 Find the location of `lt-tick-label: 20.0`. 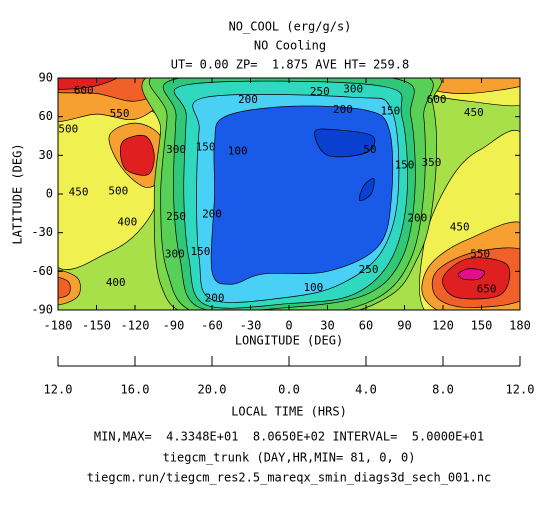

lt-tick-label: 20.0 is located at coordinates (212, 390).